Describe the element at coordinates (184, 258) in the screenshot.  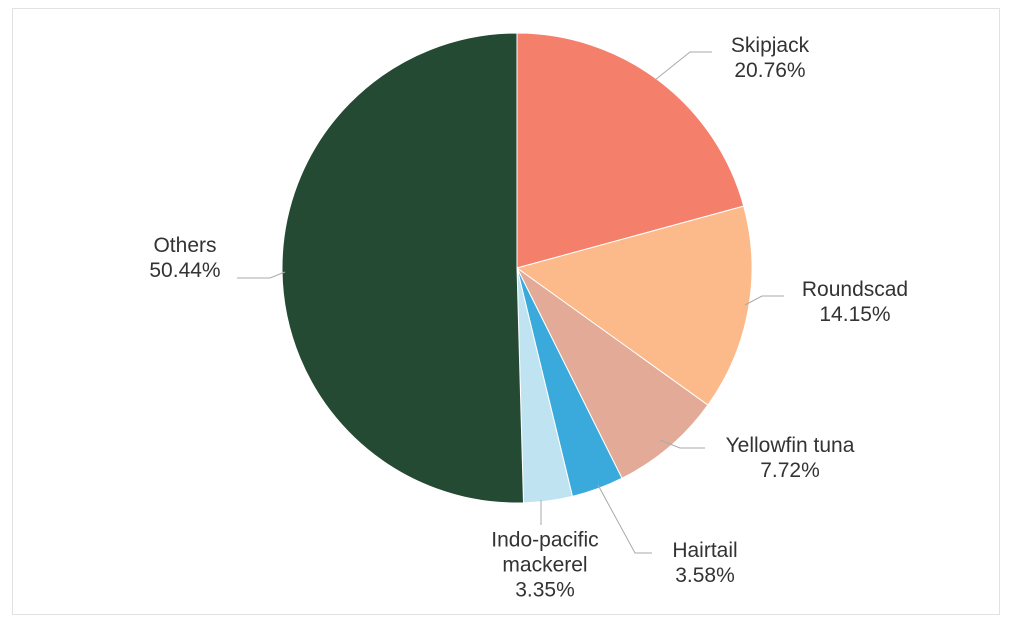
I see `data-label: Others 50.44%` at that location.